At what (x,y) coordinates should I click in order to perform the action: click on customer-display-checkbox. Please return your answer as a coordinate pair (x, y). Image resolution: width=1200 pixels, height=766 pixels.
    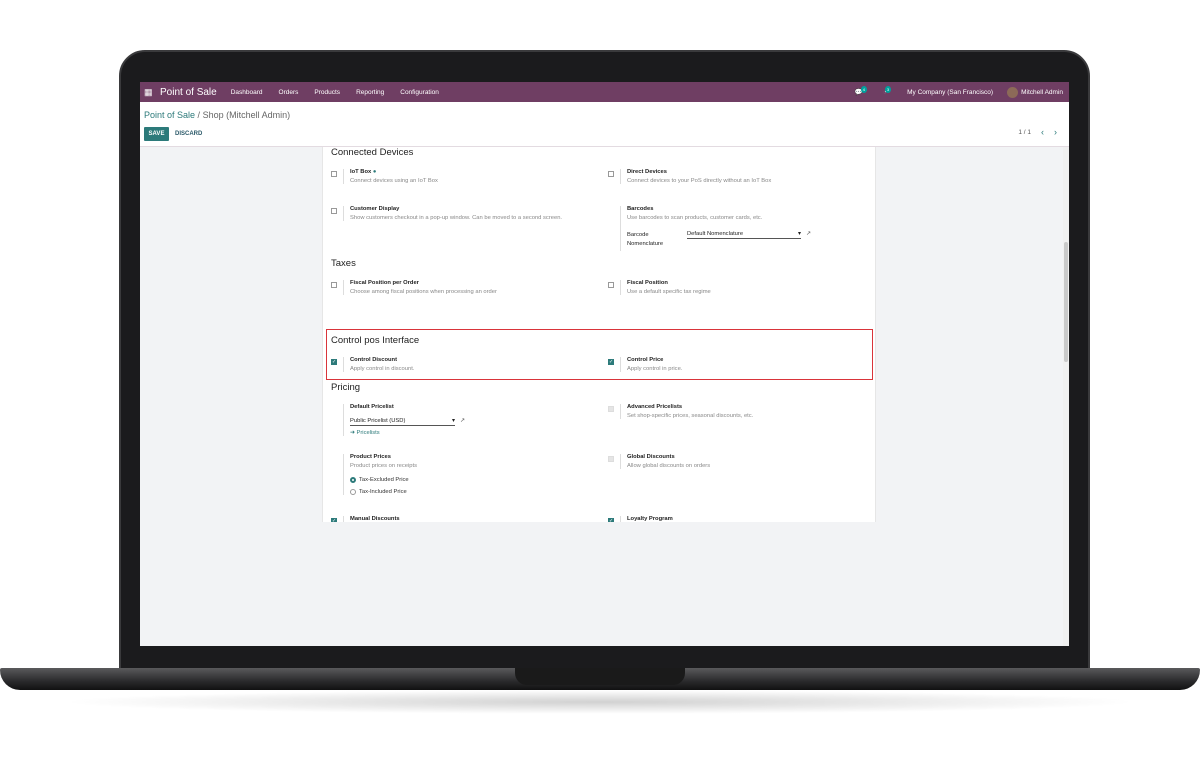
    Looking at the image, I should click on (334, 211).